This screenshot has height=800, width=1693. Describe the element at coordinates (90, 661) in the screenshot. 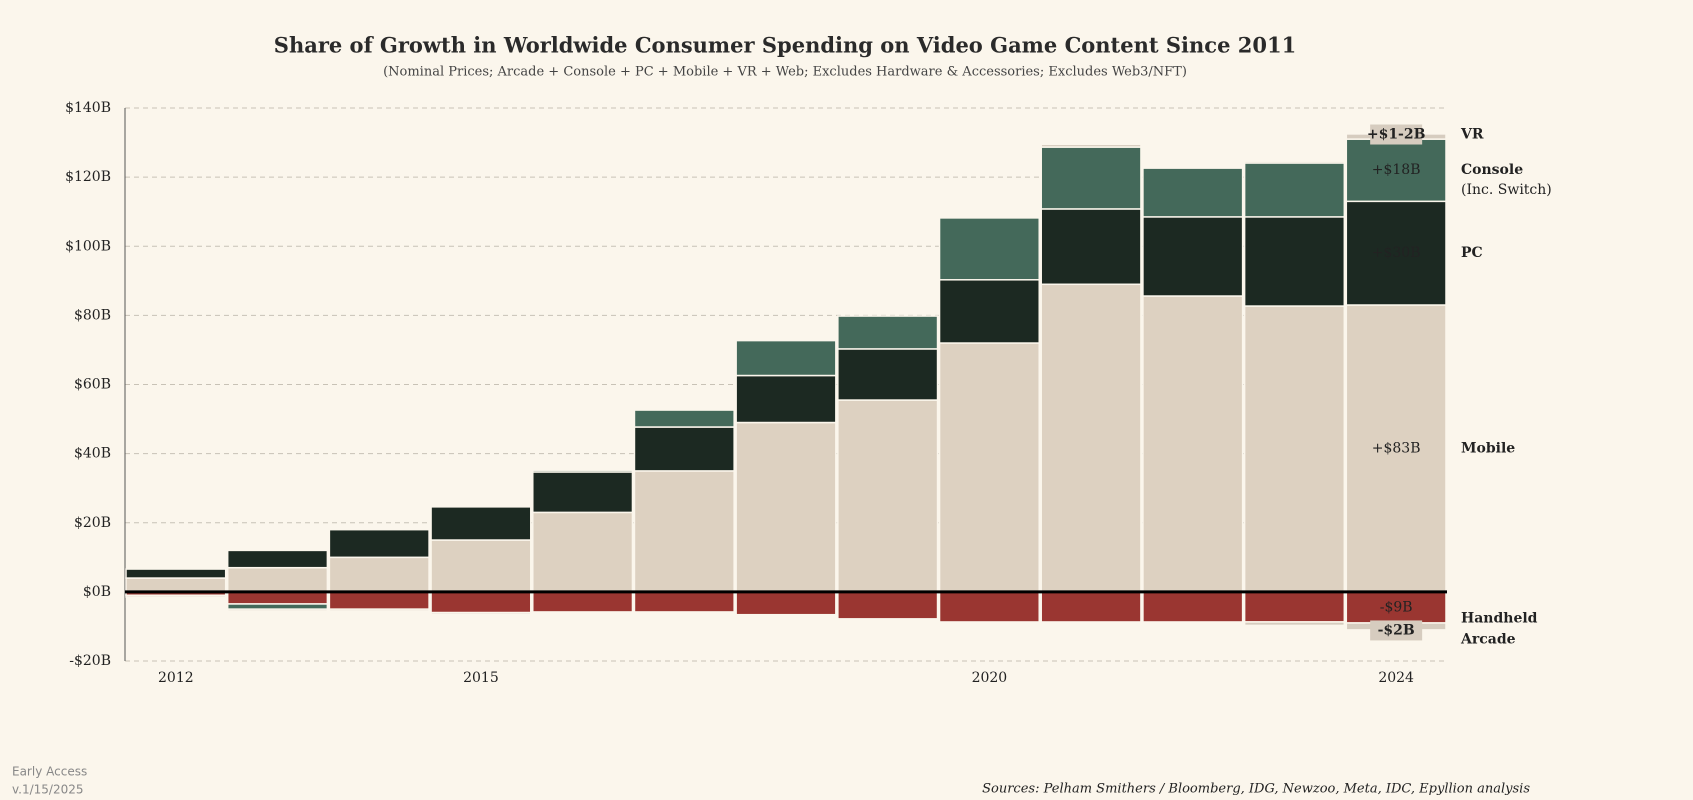

I see `y-tick-label: -$20B` at that location.